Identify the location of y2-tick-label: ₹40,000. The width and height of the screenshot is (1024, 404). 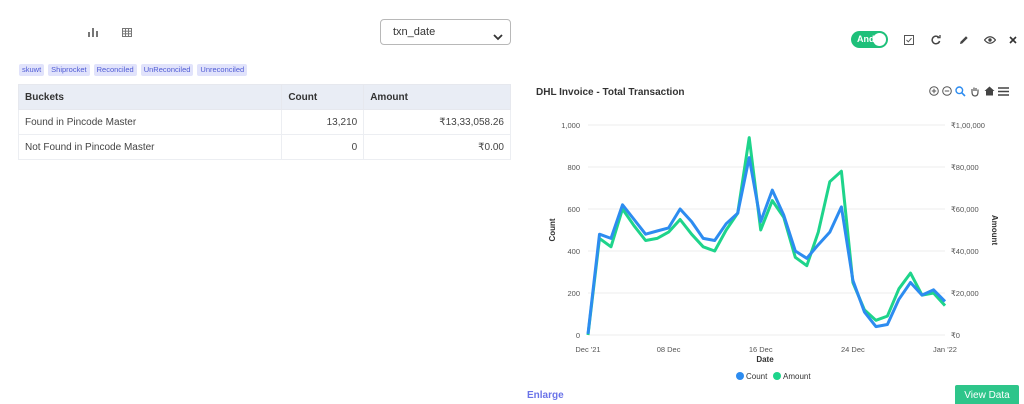
(965, 251).